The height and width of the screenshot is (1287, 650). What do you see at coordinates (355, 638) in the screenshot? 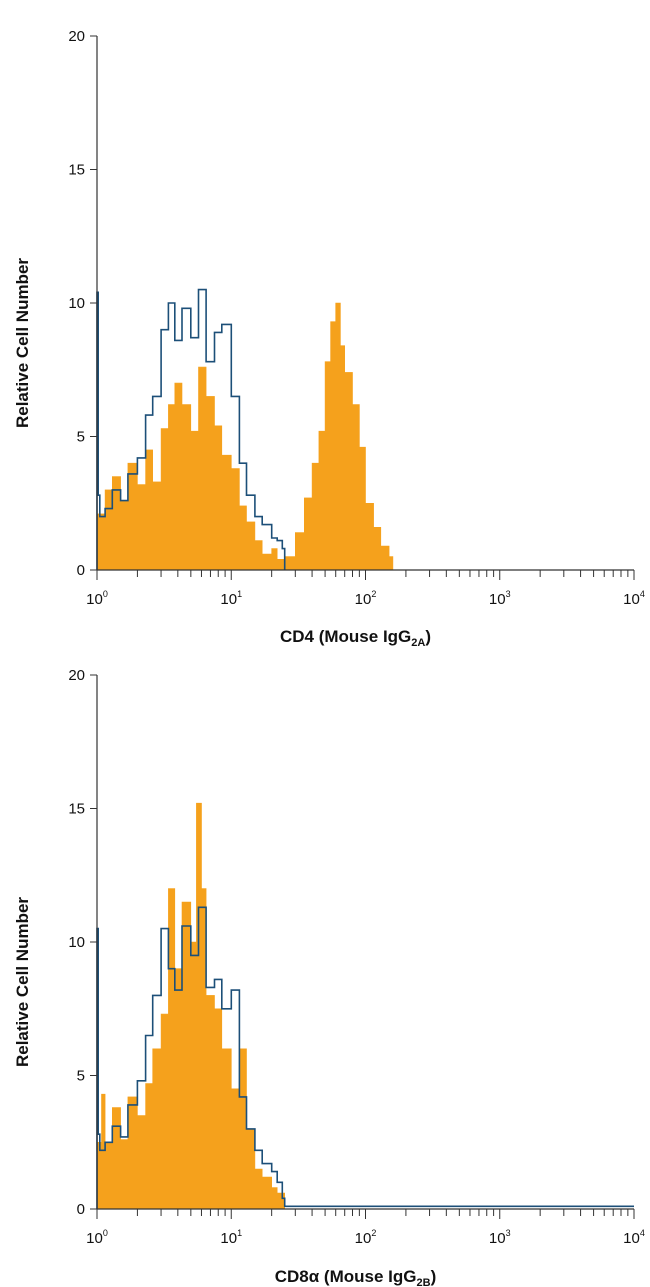
I see `x-axis-title: CD4 (Mouse IgG2A)` at bounding box center [355, 638].